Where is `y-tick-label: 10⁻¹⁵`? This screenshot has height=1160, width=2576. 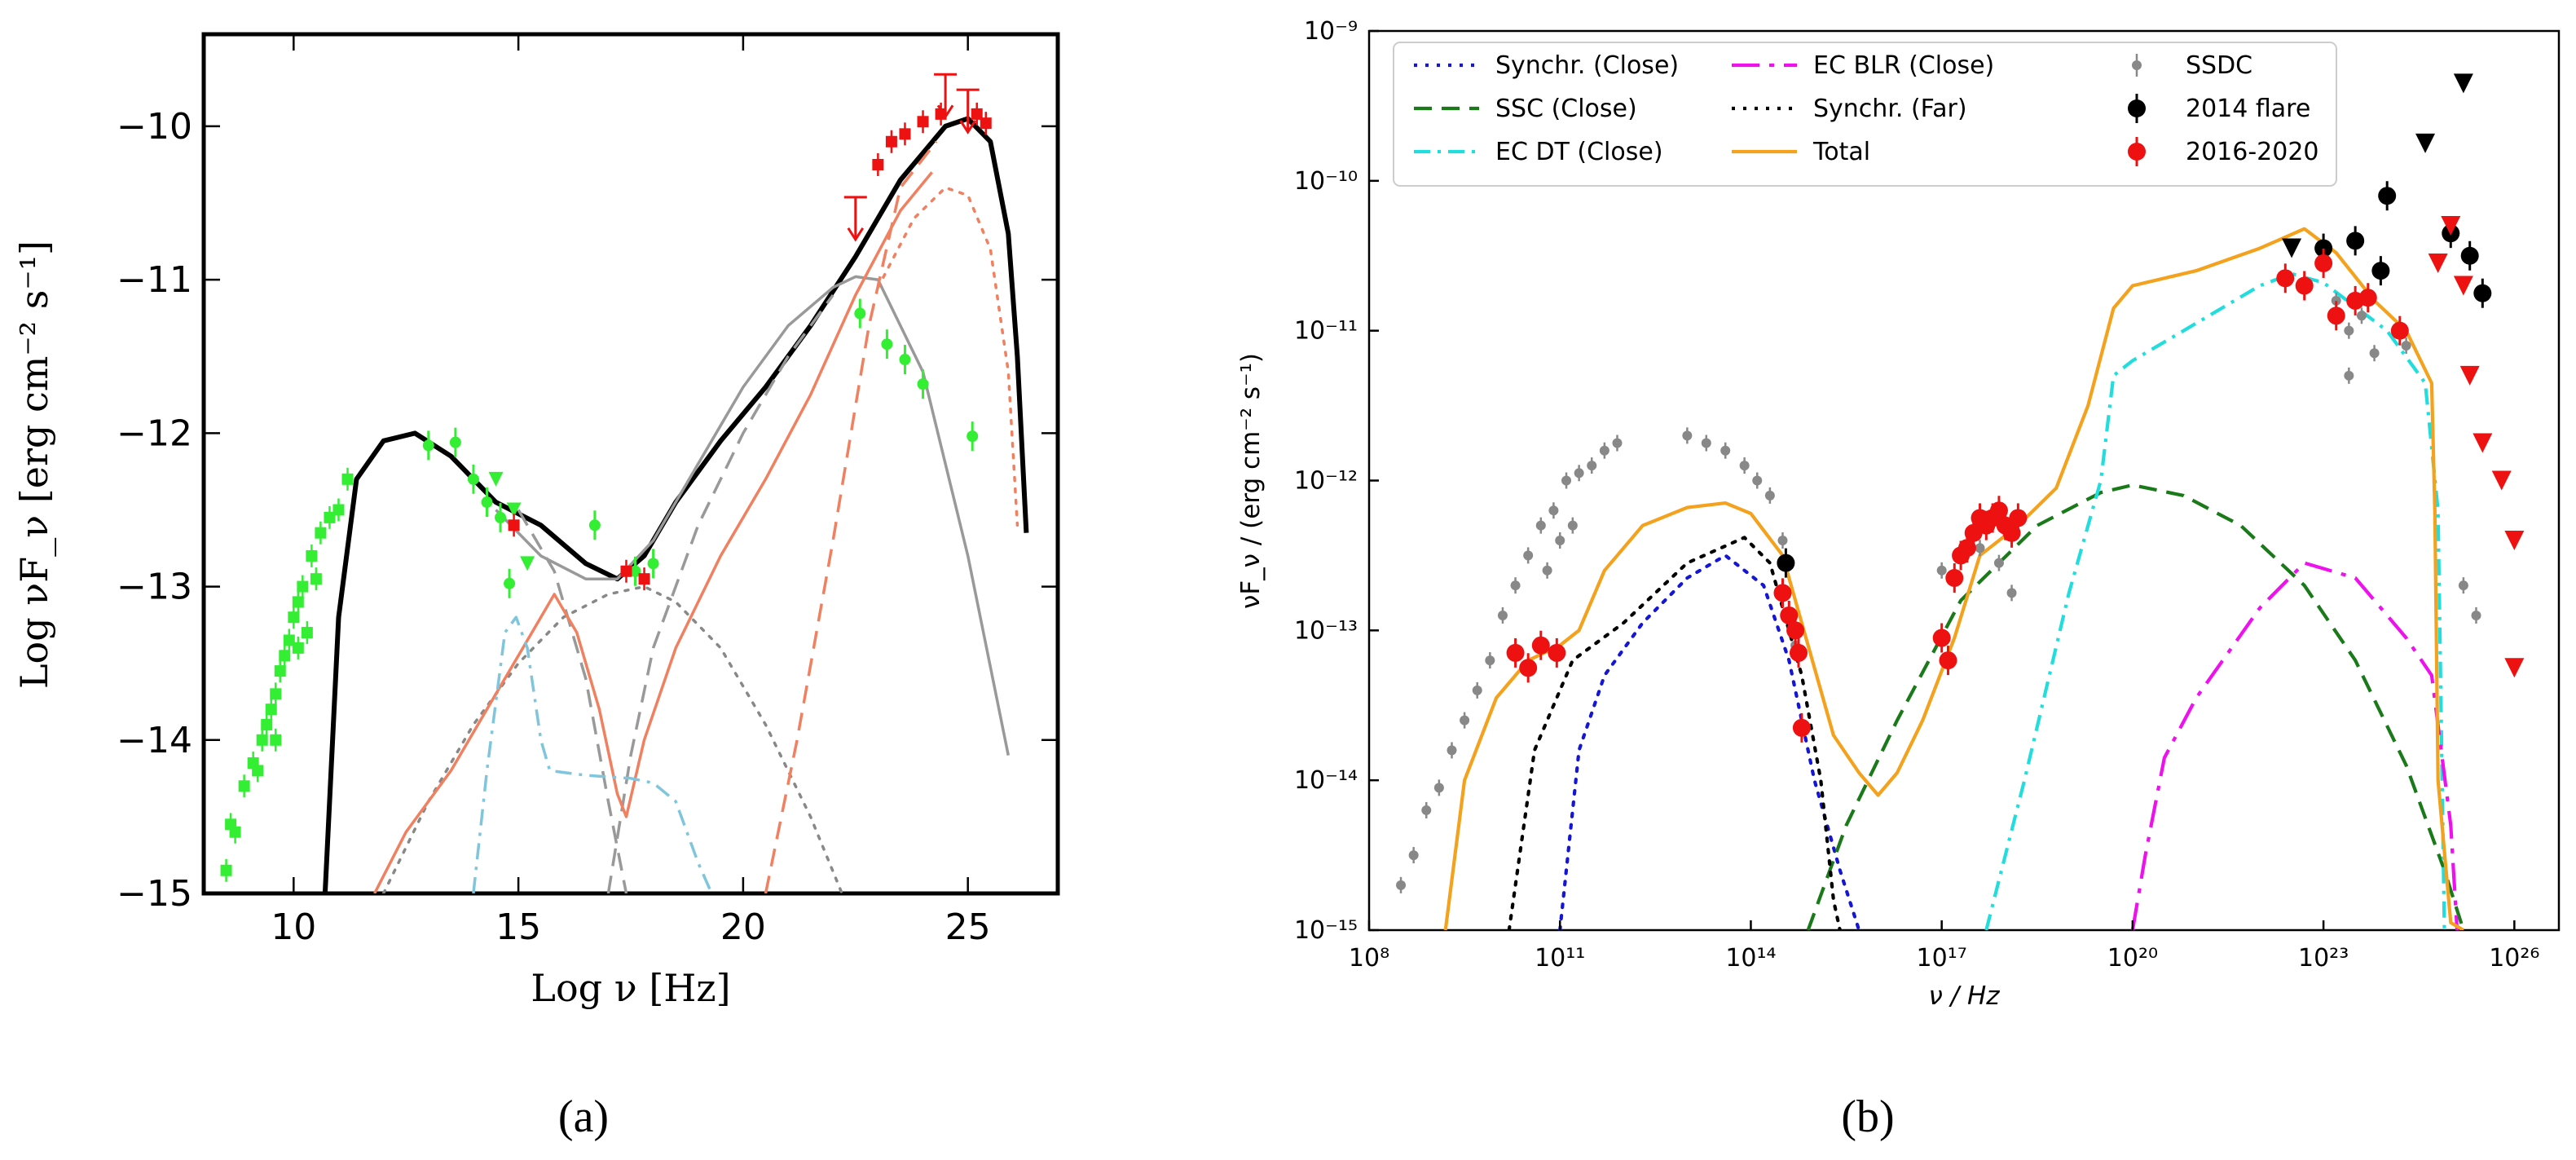 y-tick-label: 10⁻¹⁵ is located at coordinates (1326, 930).